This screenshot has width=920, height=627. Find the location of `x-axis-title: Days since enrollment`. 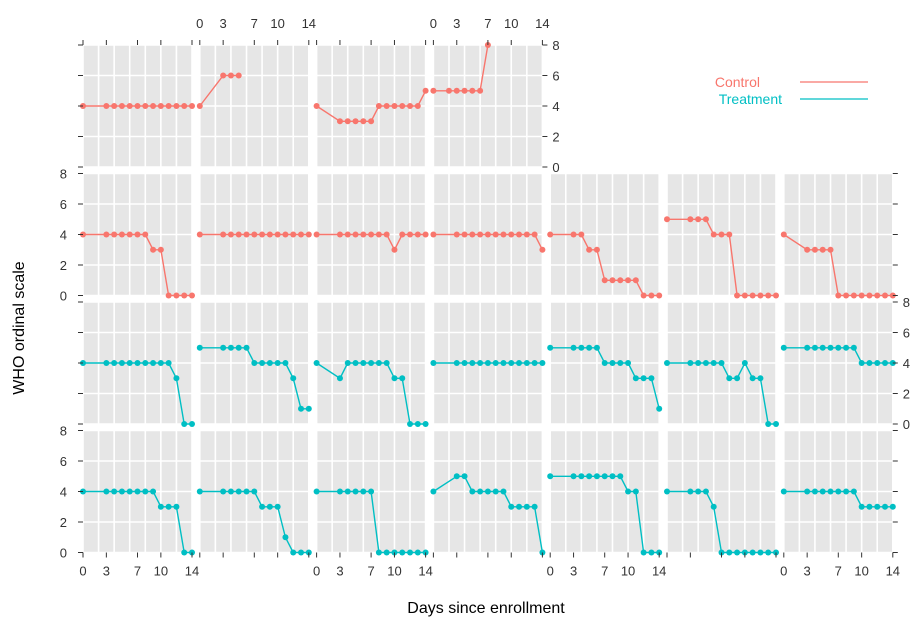

x-axis-title: Days since enrollment is located at coordinates (486, 608).